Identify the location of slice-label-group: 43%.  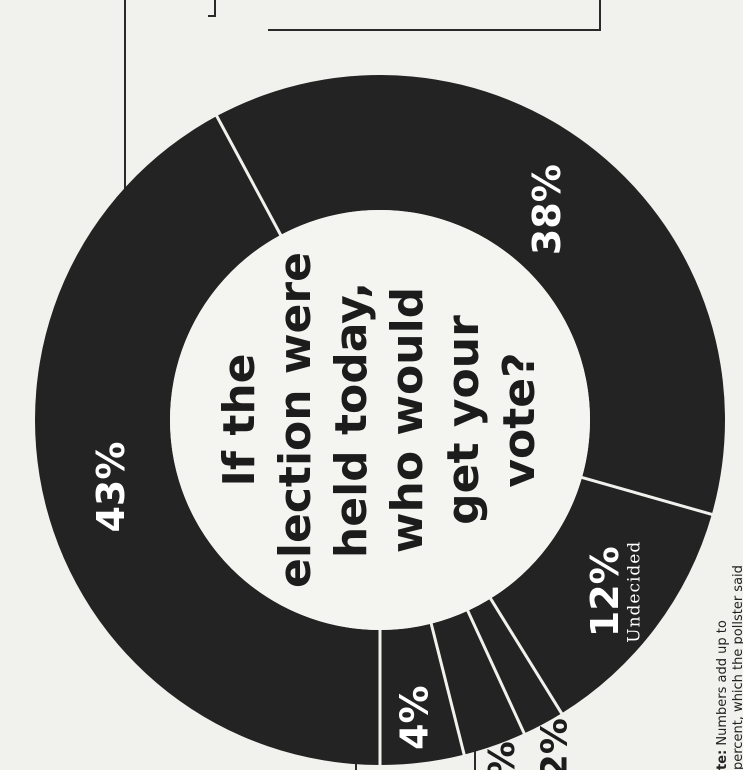
(111, 487).